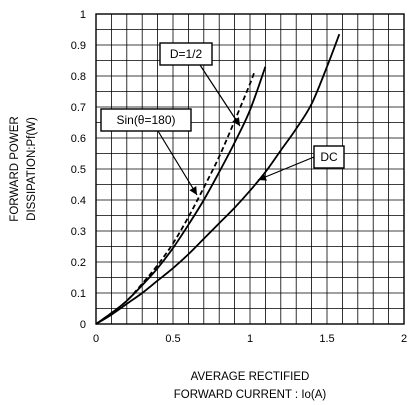  I want to click on x-tick-label: 1, so click(250, 339).